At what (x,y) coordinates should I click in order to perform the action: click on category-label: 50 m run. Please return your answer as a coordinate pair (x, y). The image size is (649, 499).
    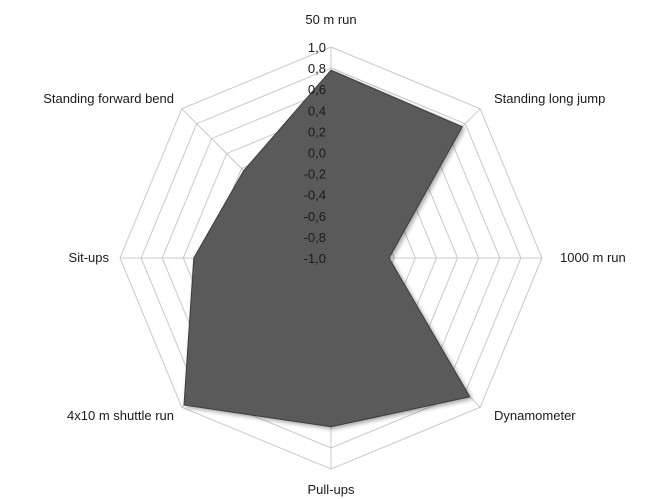
    Looking at the image, I should click on (330, 19).